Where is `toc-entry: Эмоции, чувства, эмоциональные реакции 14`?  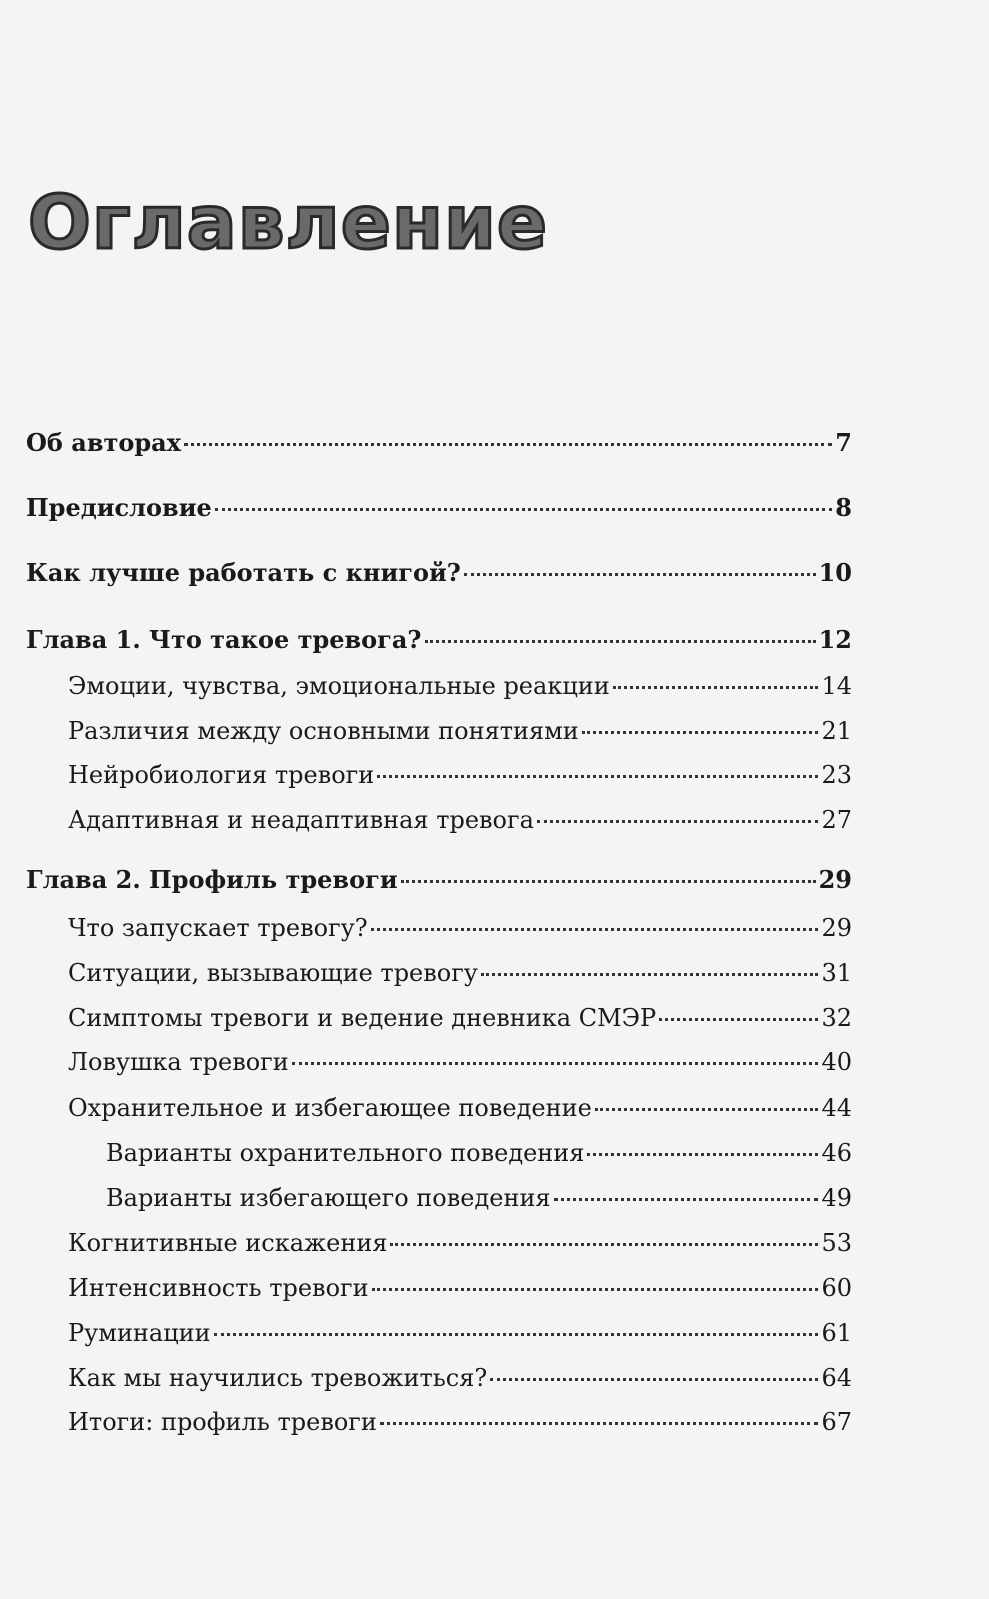
toc-entry: Эмоции, чувства, эмоциональные реакции 14 is located at coordinates (460, 686).